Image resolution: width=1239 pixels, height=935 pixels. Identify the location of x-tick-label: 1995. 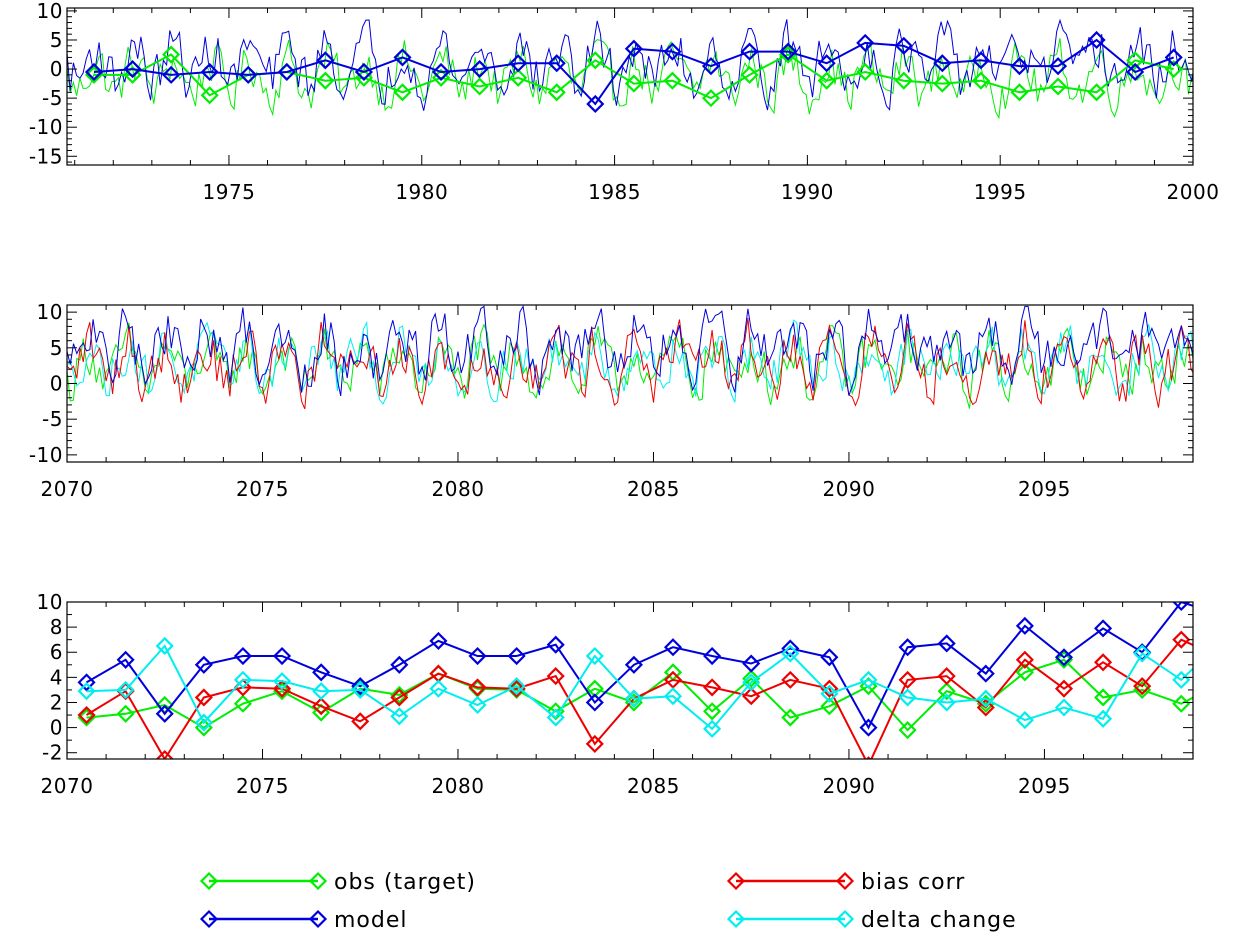
(1000, 192).